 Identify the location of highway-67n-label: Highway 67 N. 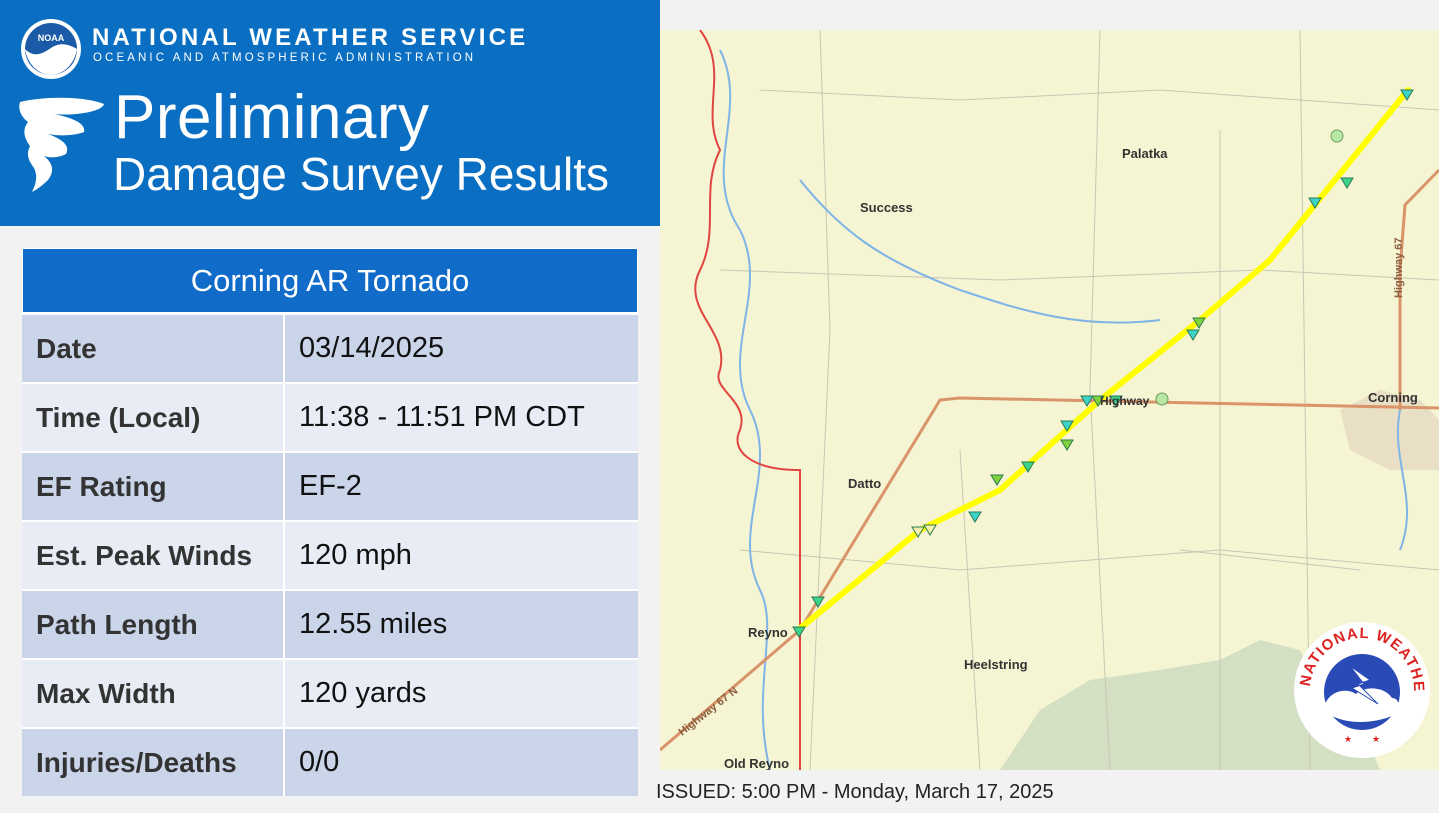
(708, 712).